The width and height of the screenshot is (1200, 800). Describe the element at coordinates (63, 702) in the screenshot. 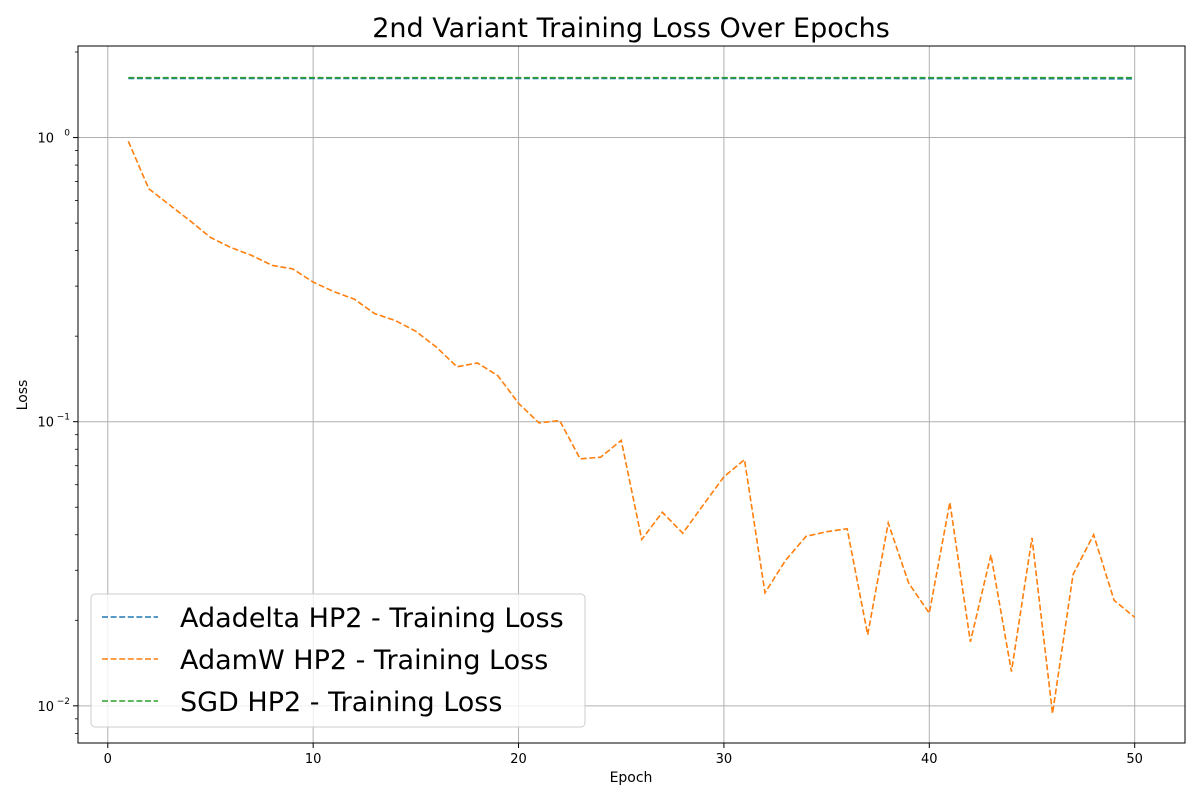

I see `y-tick-exponent: −2` at that location.